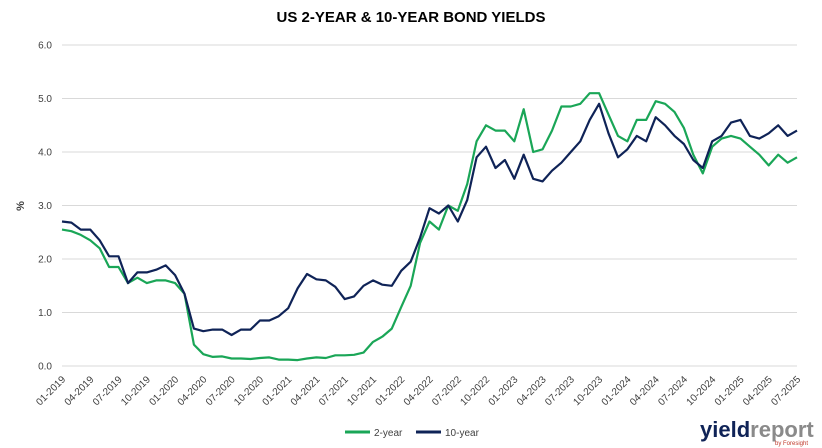 The width and height of the screenshot is (822, 448). I want to click on y-tick-label: 0.0, so click(45, 367).